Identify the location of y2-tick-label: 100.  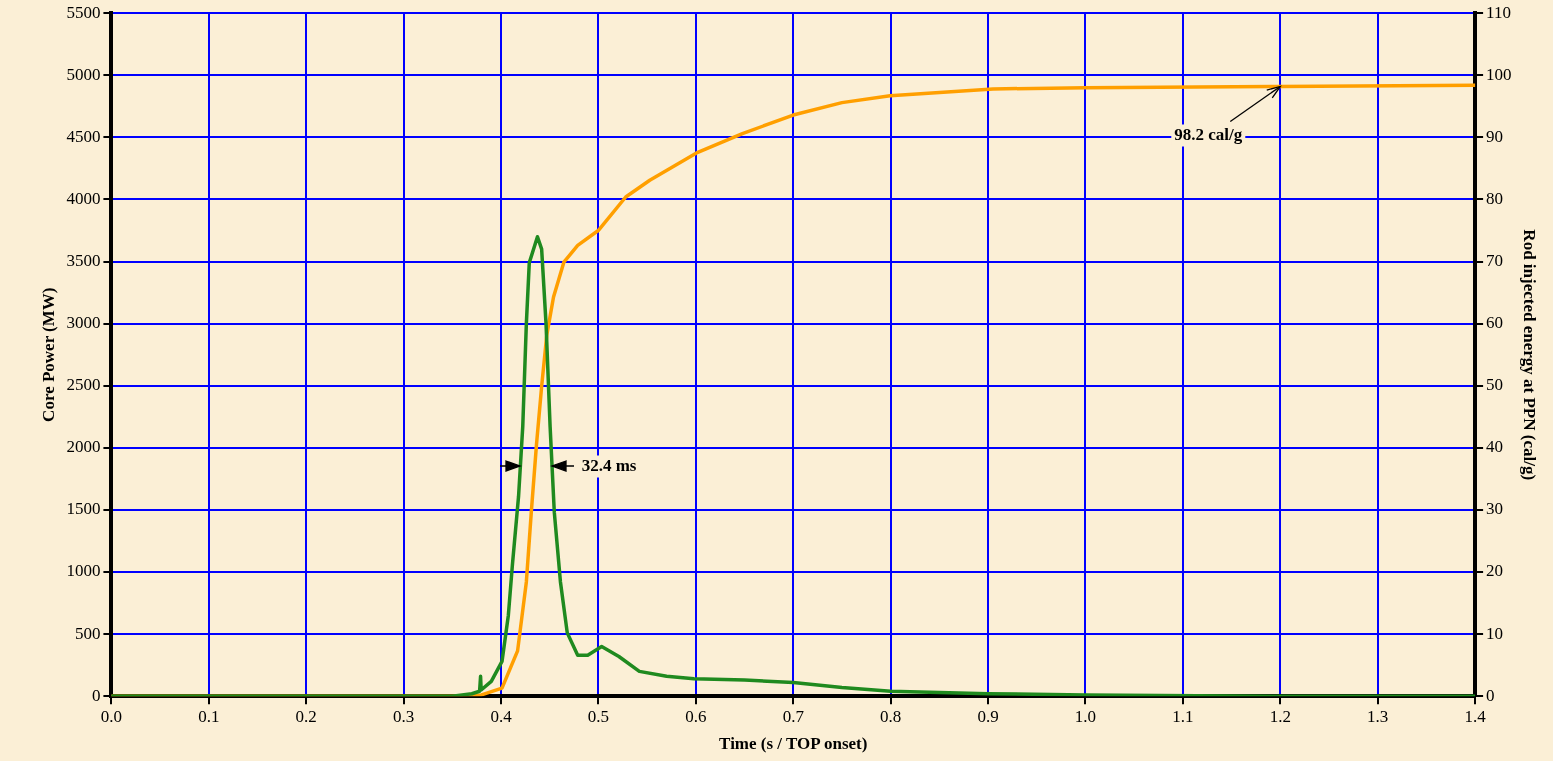
(1499, 74).